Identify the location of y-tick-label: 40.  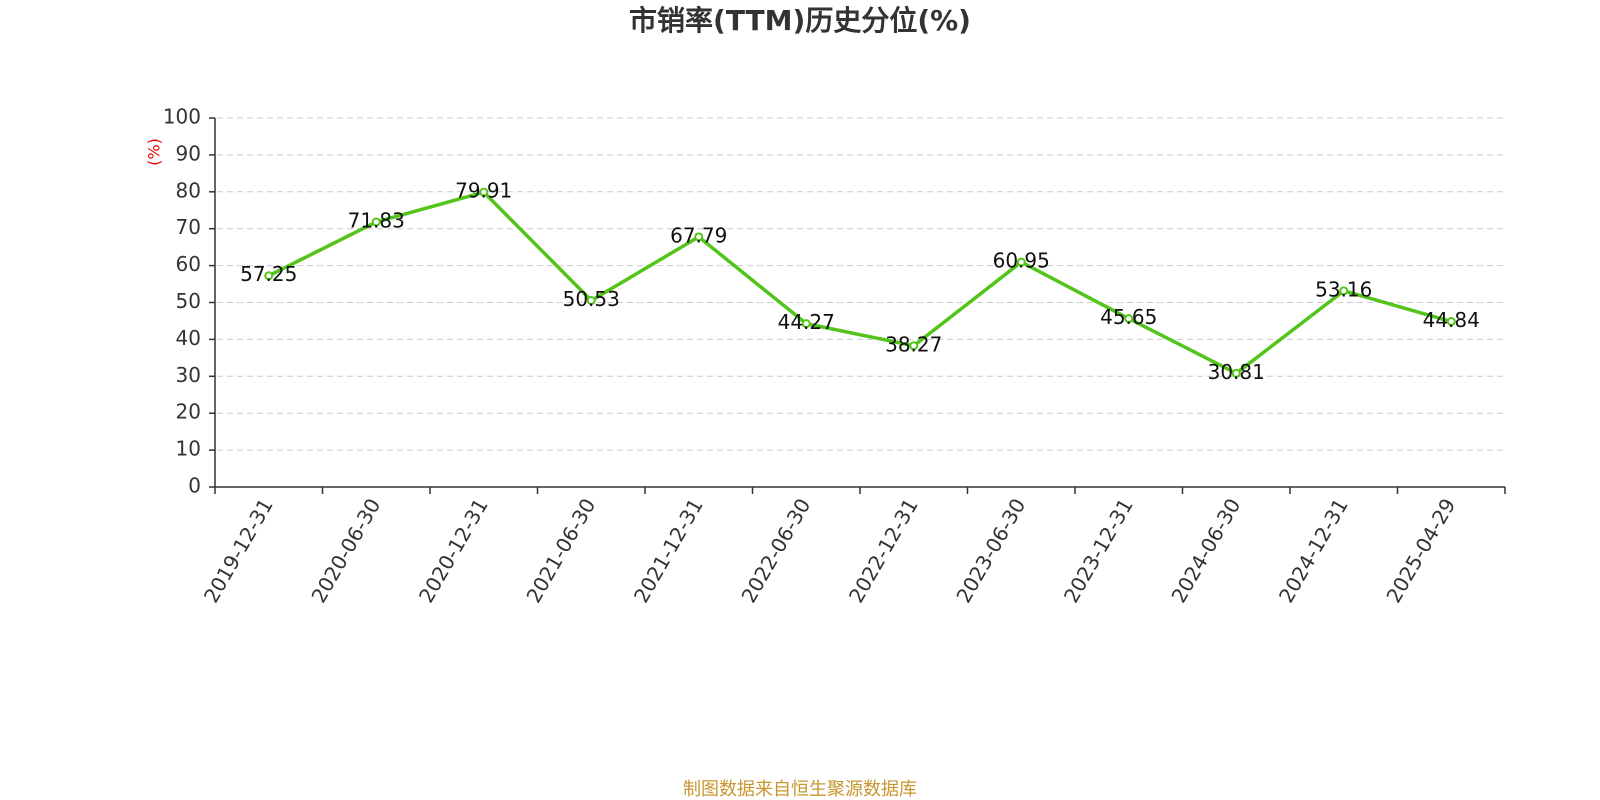
(188, 338).